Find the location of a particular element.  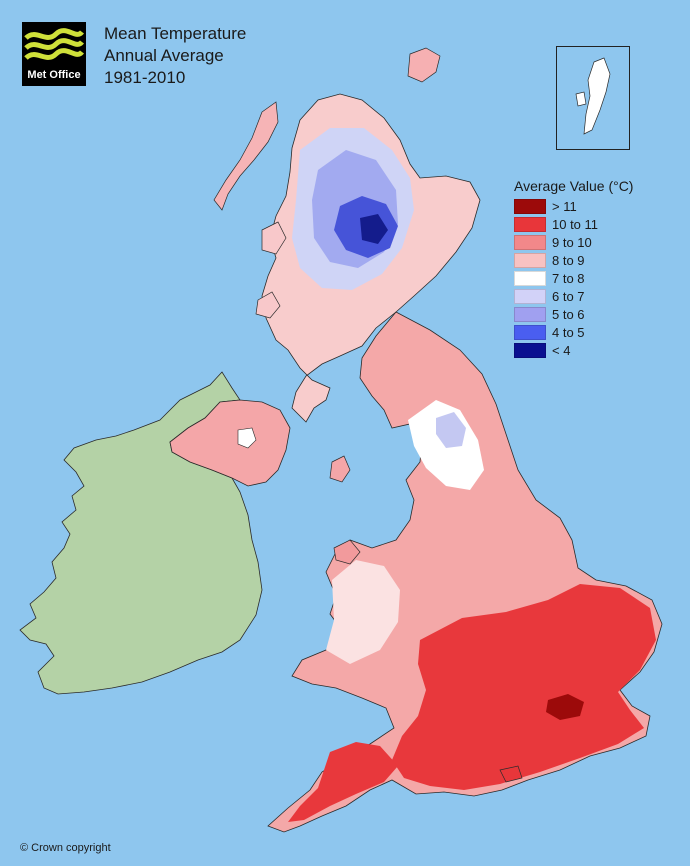

southern-england-warm-zone is located at coordinates (524, 687).